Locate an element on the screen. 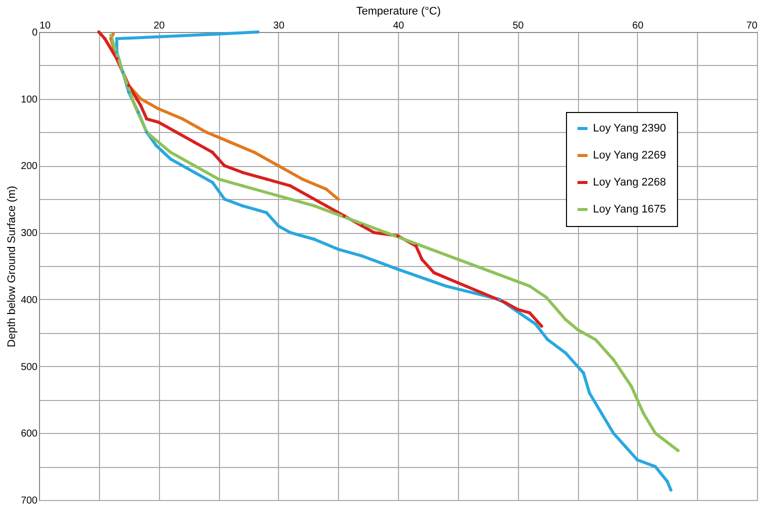 This screenshot has width=763, height=510. x-tick-label: 70 is located at coordinates (752, 26).